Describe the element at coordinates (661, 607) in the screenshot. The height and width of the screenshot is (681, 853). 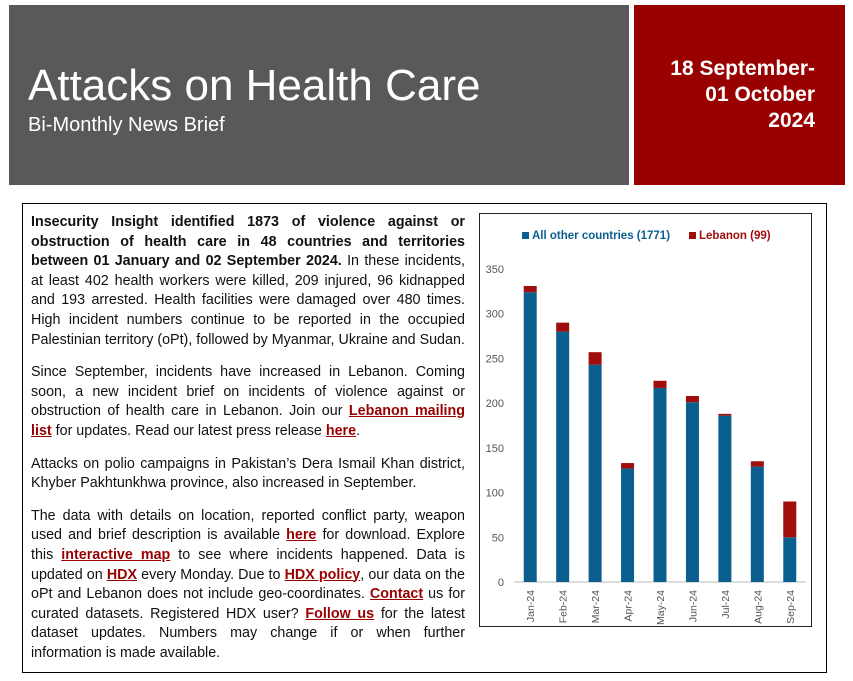
I see `x-tick-label: May-24` at that location.